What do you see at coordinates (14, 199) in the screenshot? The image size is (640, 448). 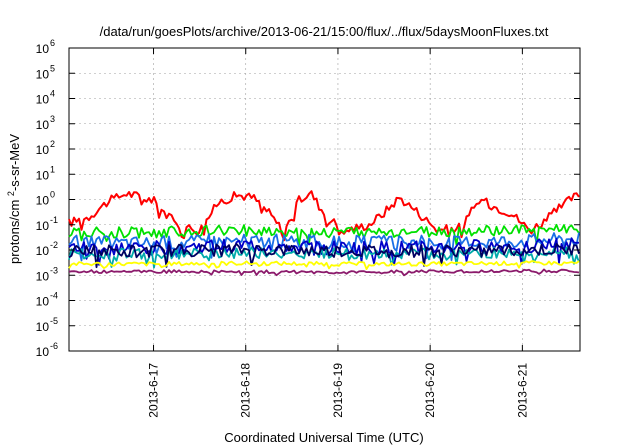 I see `y-axis-label: protons/cm 2-s-sr-MeV` at bounding box center [14, 199].